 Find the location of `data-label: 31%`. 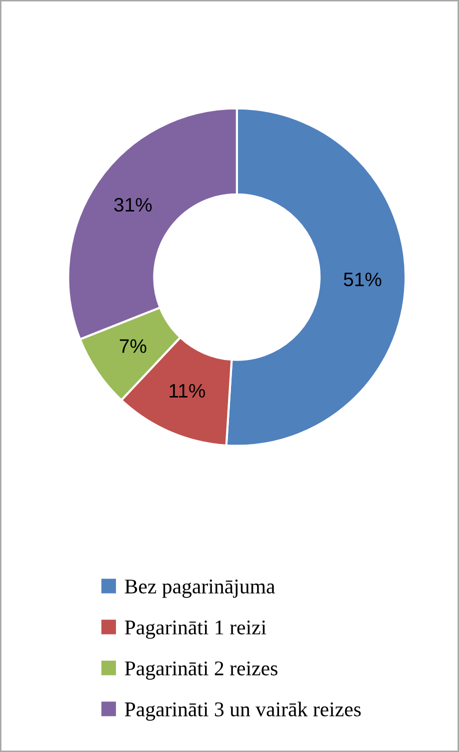

data-label: 31% is located at coordinates (133, 205).